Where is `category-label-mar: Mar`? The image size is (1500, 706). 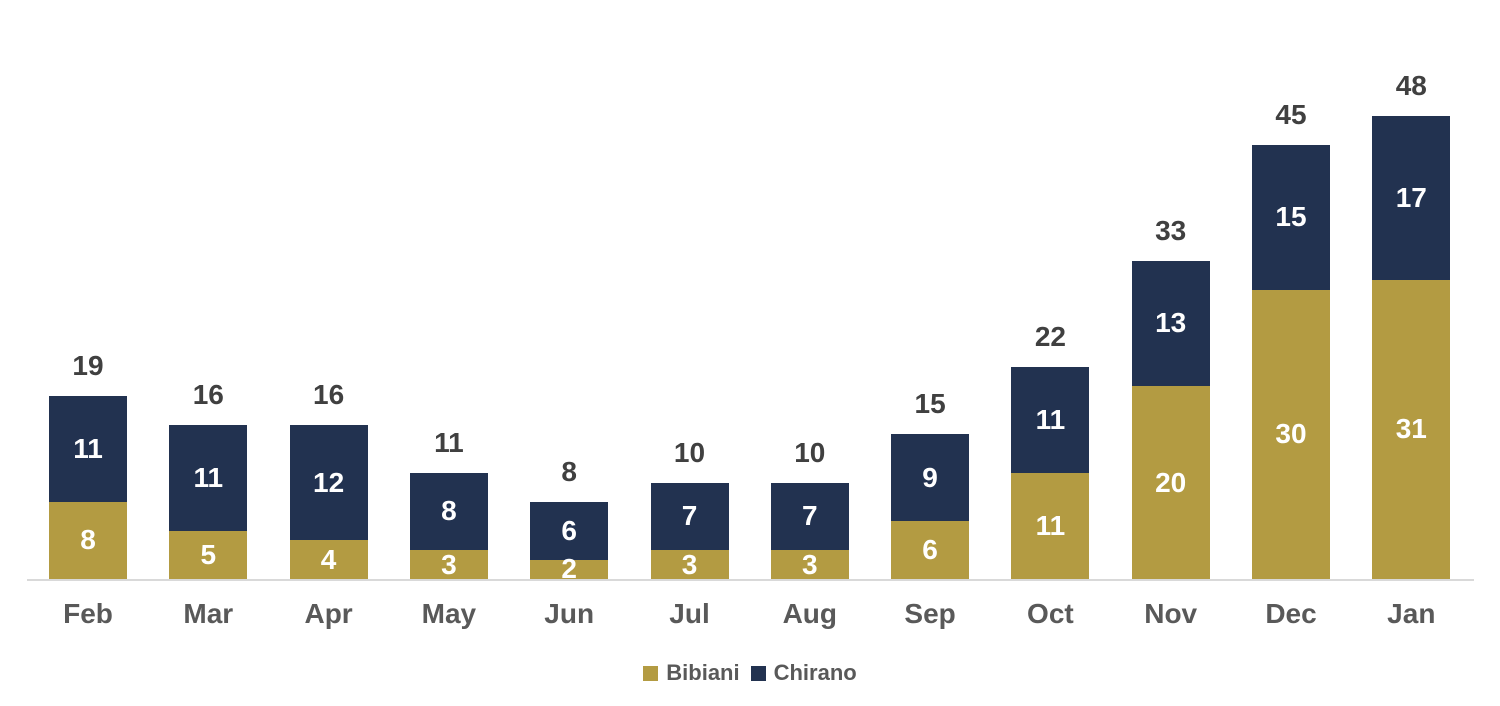 category-label-mar: Mar is located at coordinates (208, 613).